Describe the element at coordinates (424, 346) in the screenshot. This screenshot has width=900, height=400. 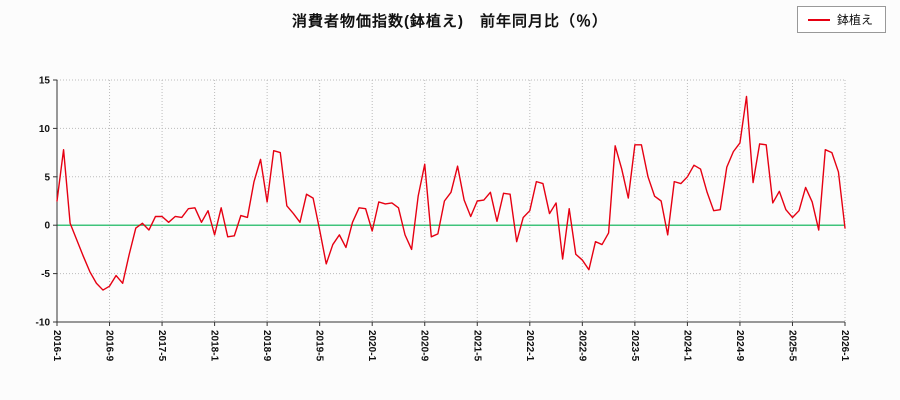
I see `x-tick-label: 2020-9` at that location.